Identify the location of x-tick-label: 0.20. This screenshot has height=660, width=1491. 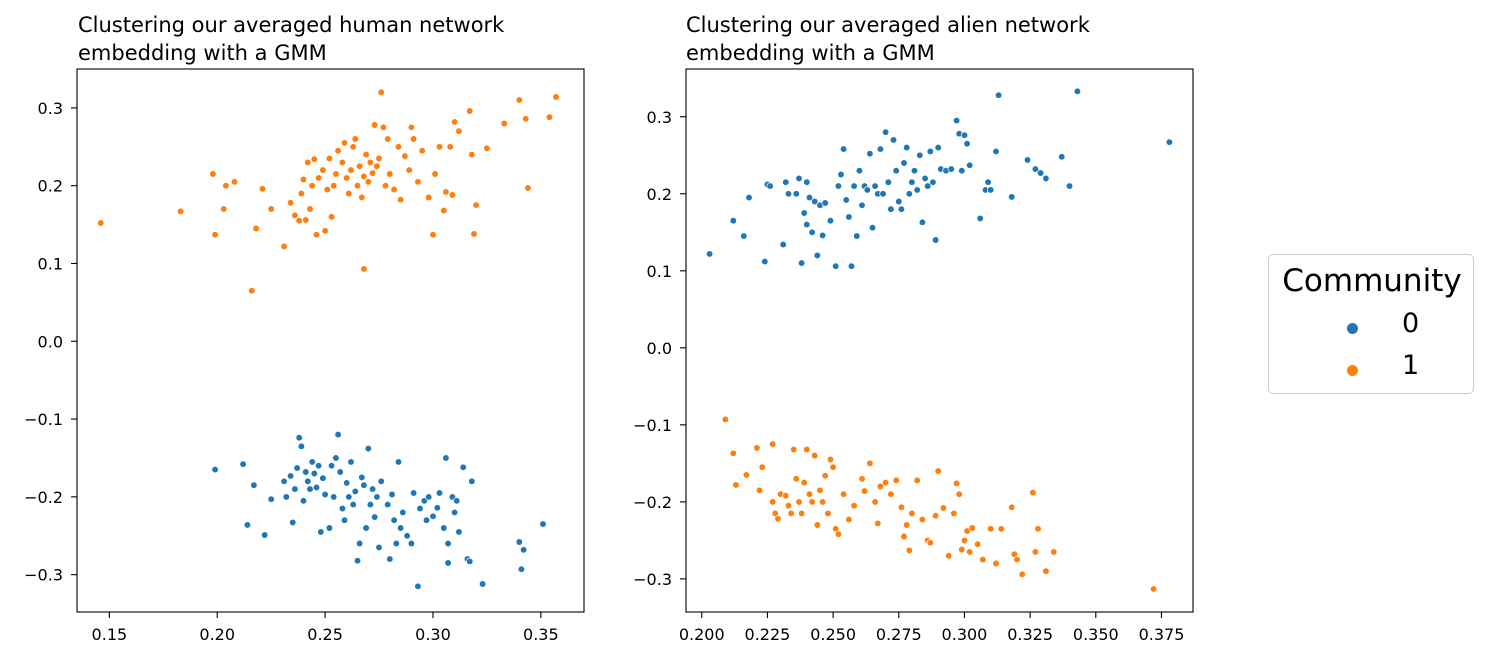
(217, 634).